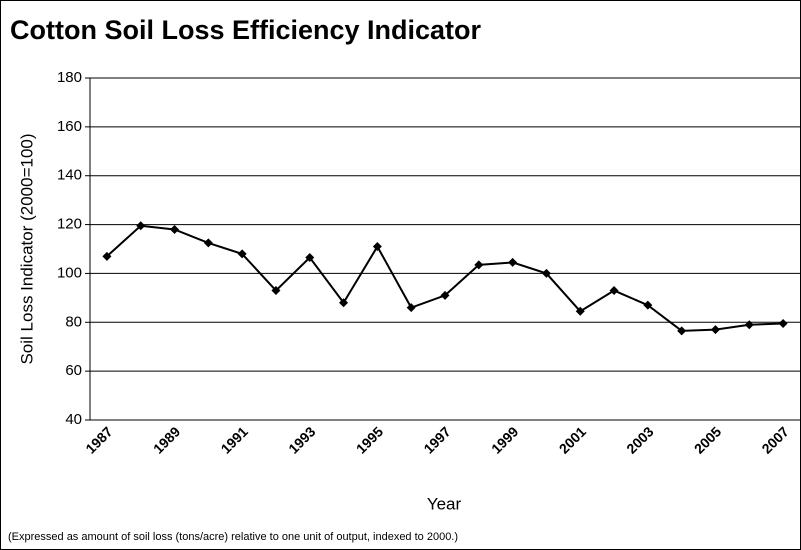 The image size is (801, 550). Describe the element at coordinates (69, 77) in the screenshot. I see `y-tick-label: 180` at that location.